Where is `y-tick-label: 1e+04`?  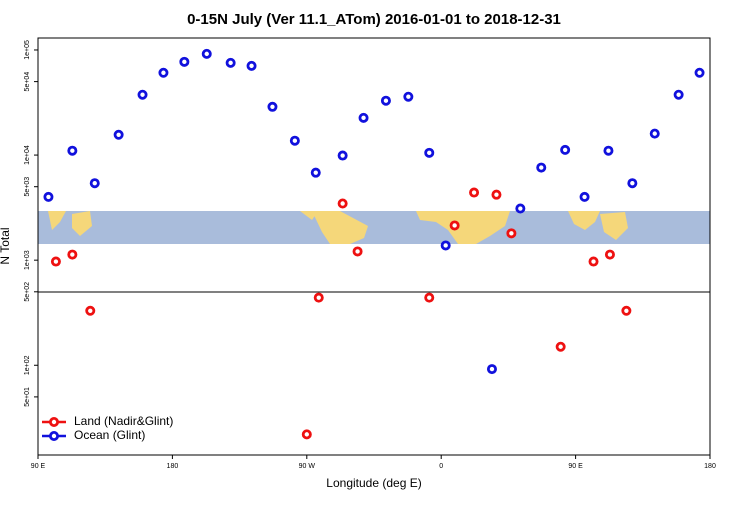
y-tick-label: 1e+04 is located at coordinates (27, 155).